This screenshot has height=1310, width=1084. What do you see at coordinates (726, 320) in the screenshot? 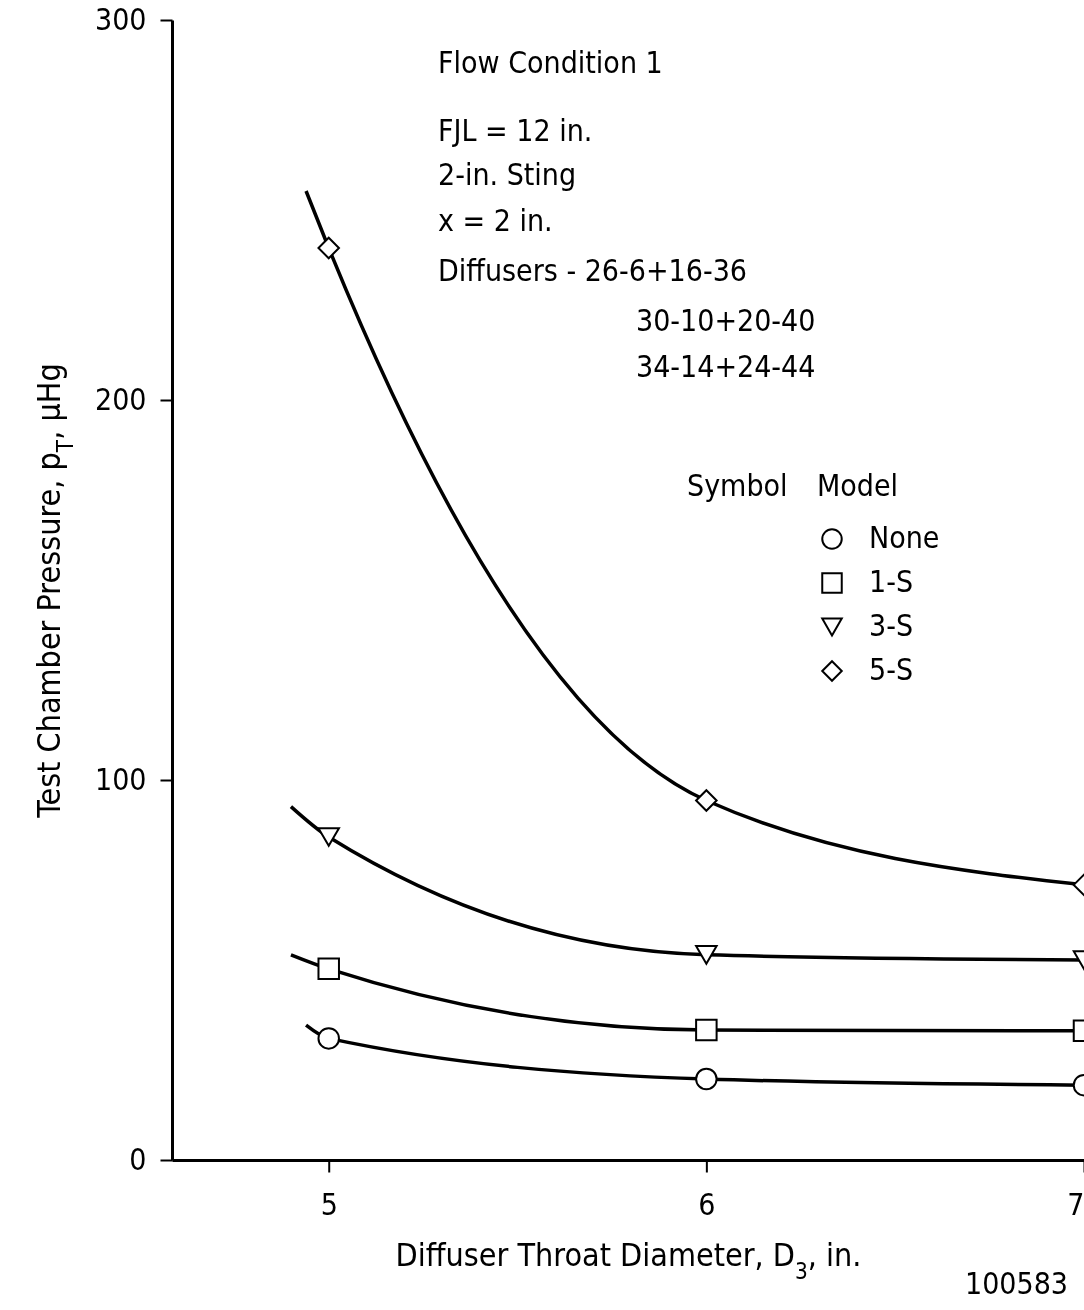
I see `annotation: 30-10+20-40` at bounding box center [726, 320].